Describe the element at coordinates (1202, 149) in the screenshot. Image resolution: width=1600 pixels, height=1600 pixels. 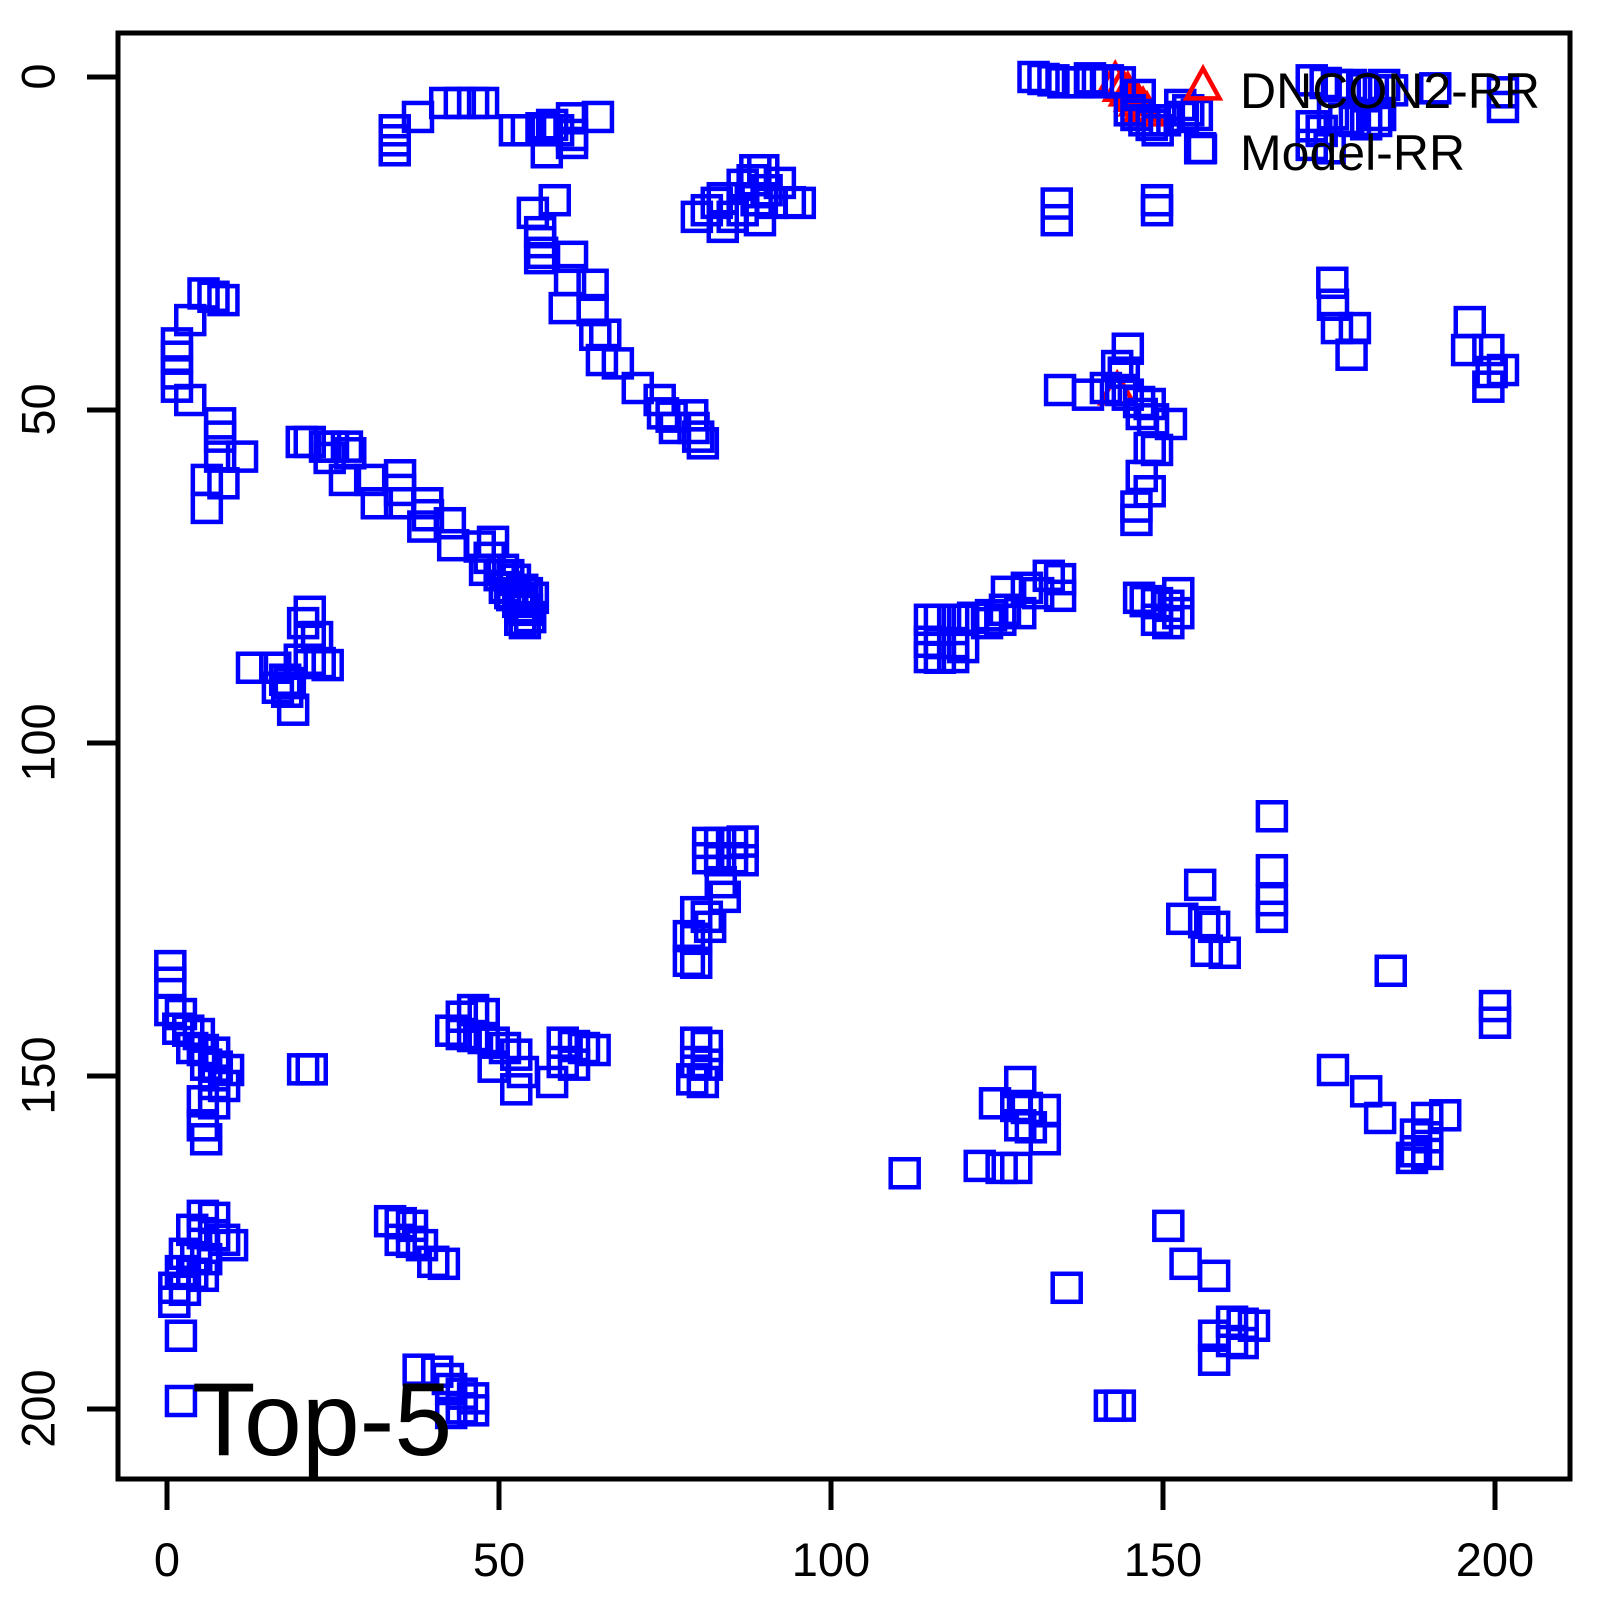
I see `legend-square-icon` at that location.